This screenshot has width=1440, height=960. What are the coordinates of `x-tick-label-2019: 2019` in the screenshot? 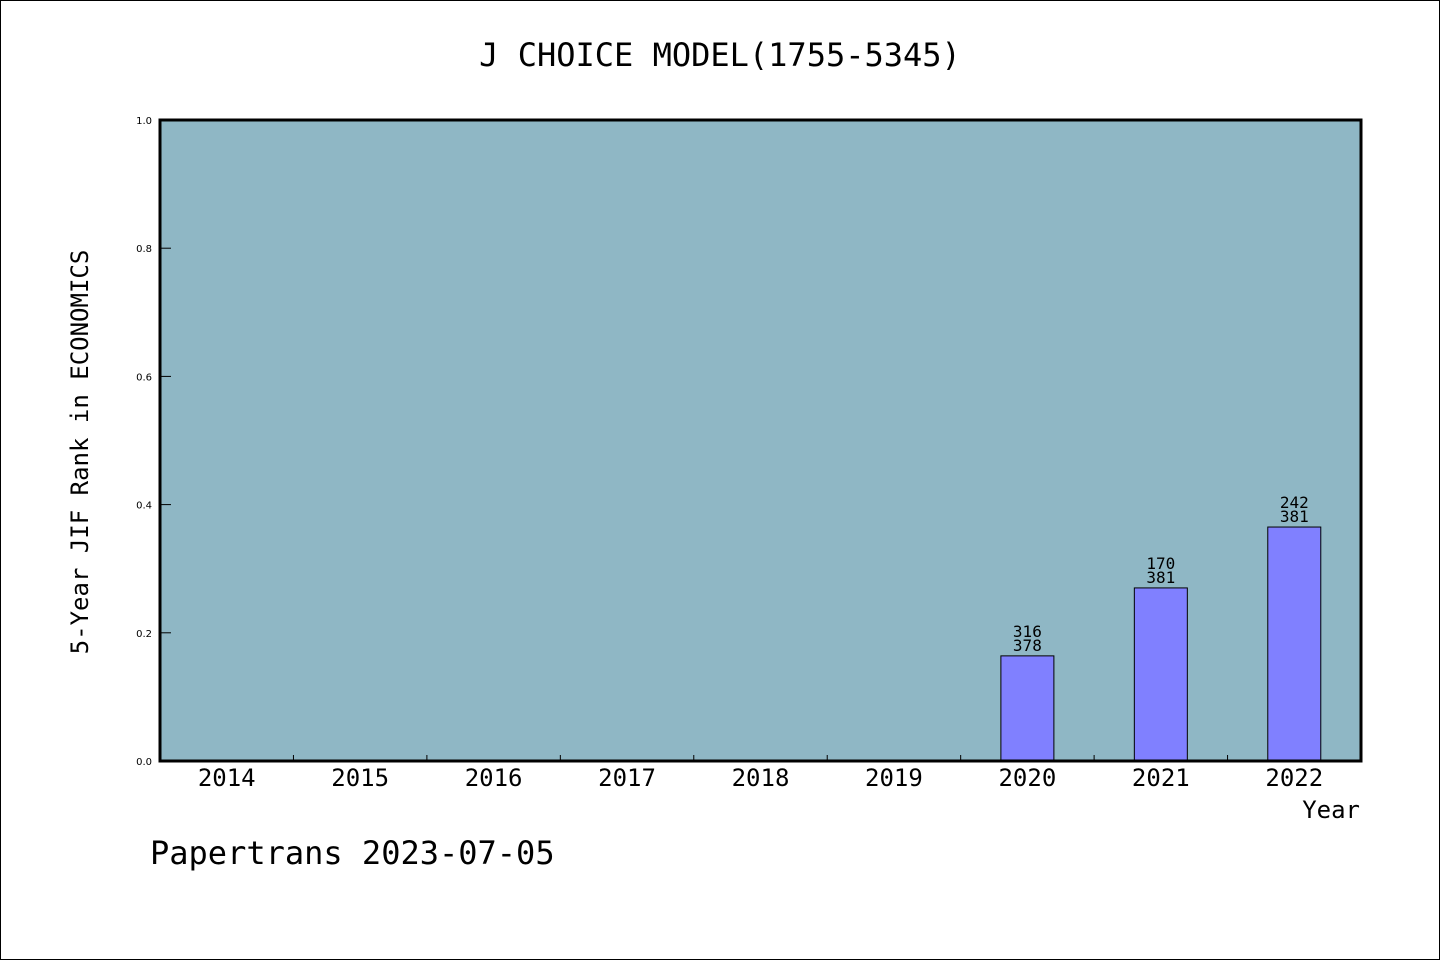 It's located at (894, 778).